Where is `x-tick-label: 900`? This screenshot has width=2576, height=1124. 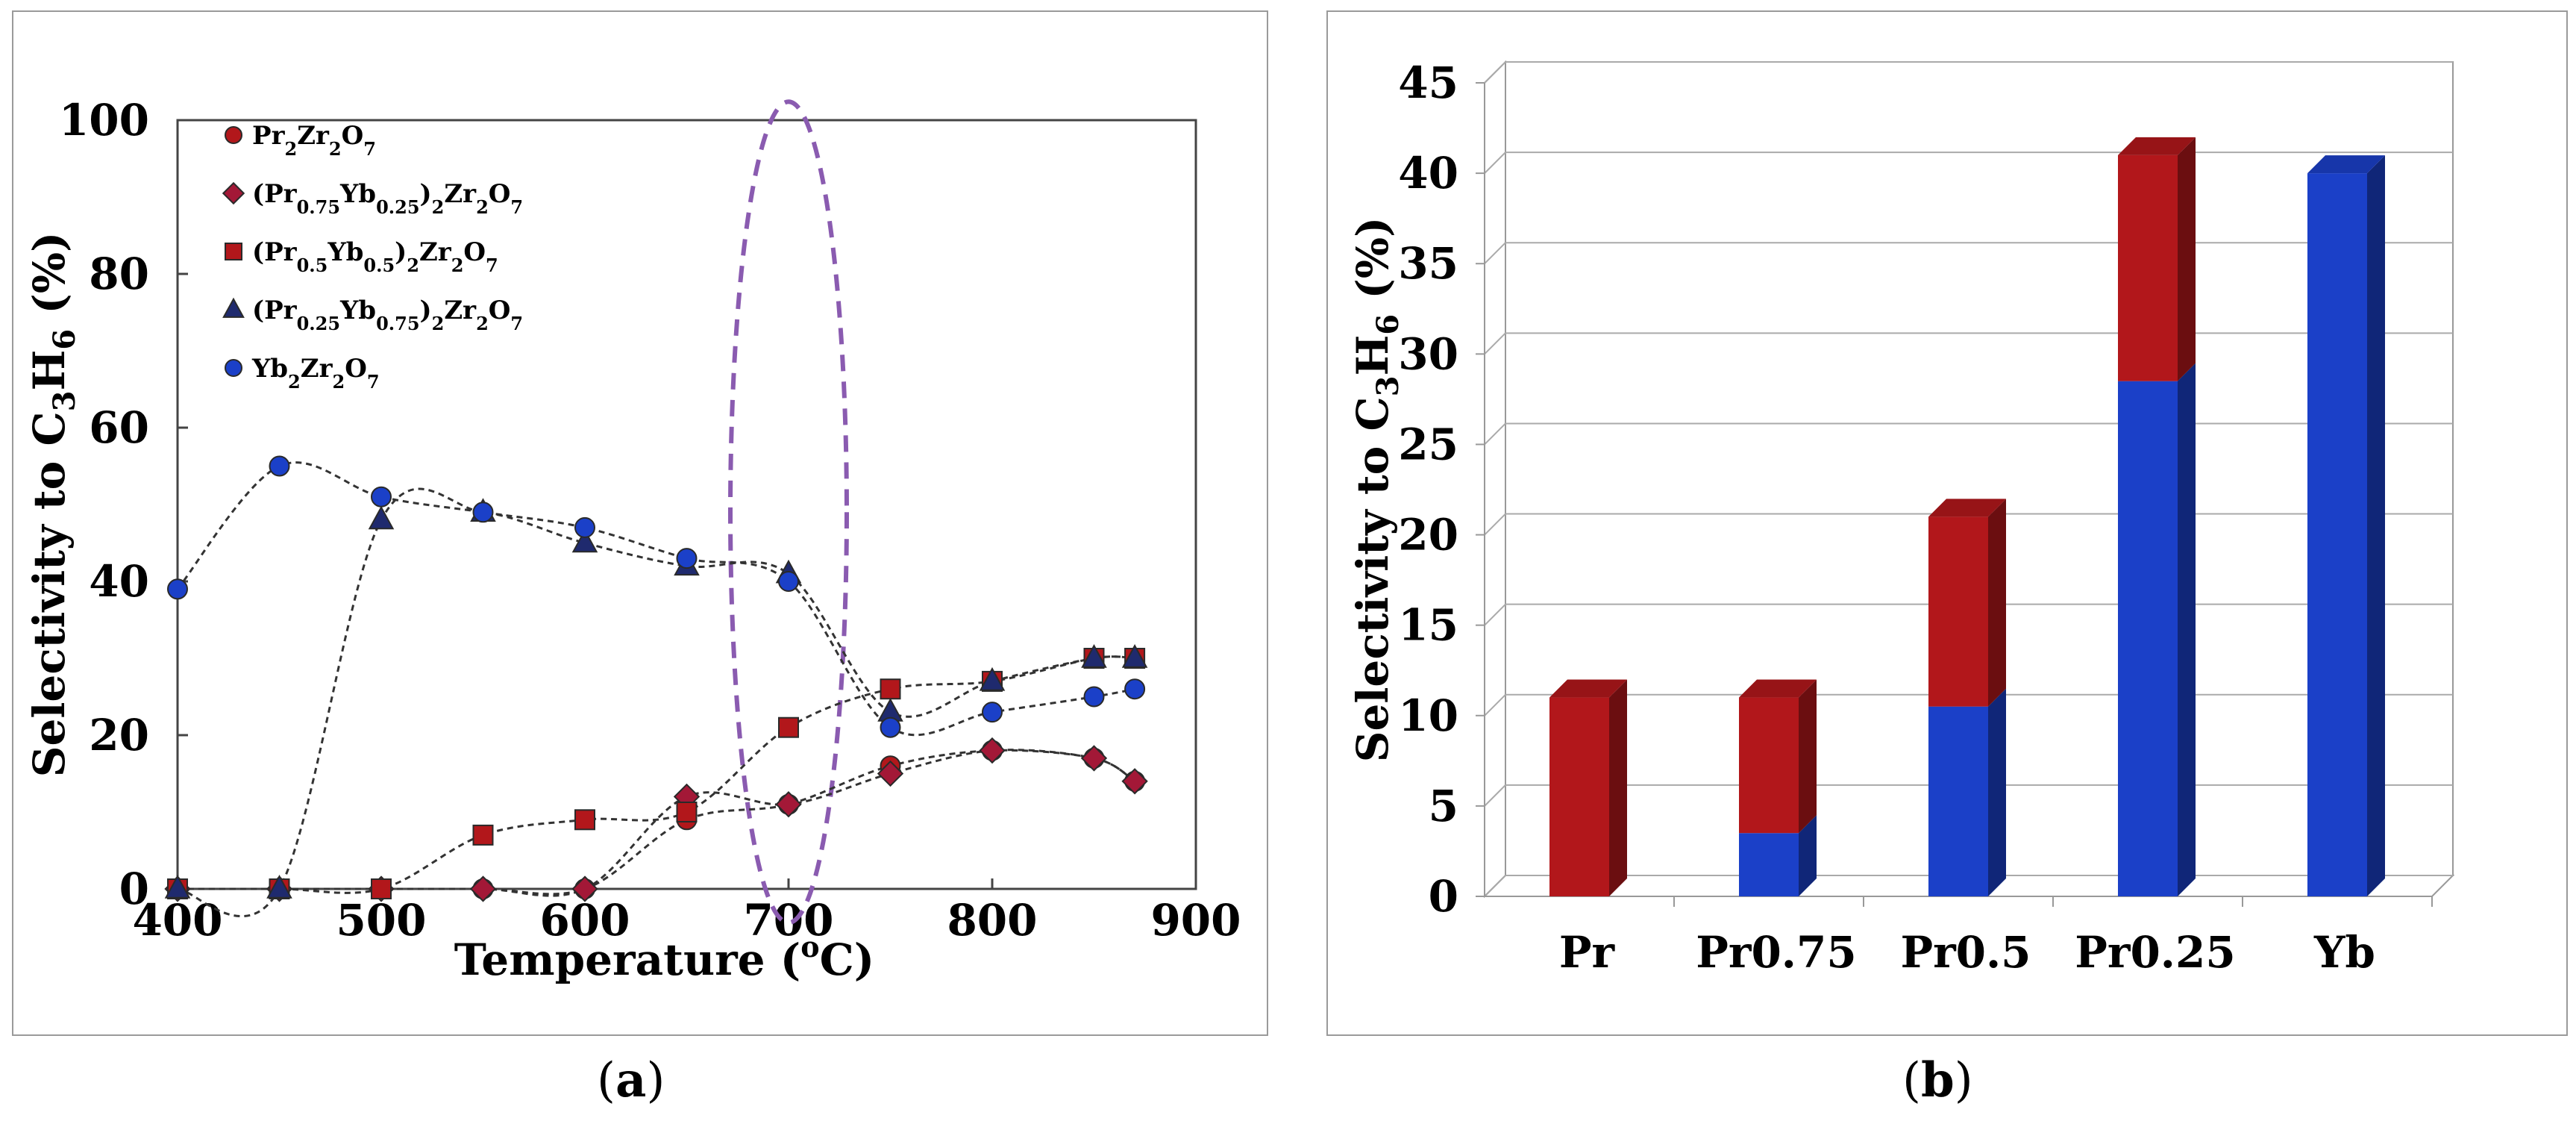
x-tick-label: 900 is located at coordinates (1195, 920).